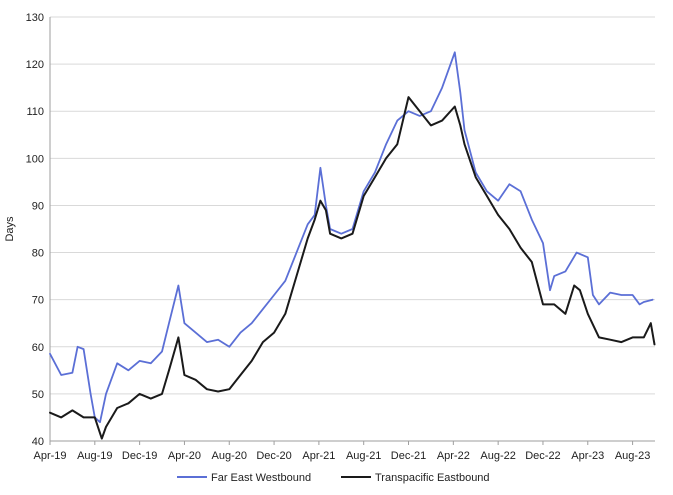 This screenshot has height=495, width=673. I want to click on y-axis-title: Days, so click(10, 229).